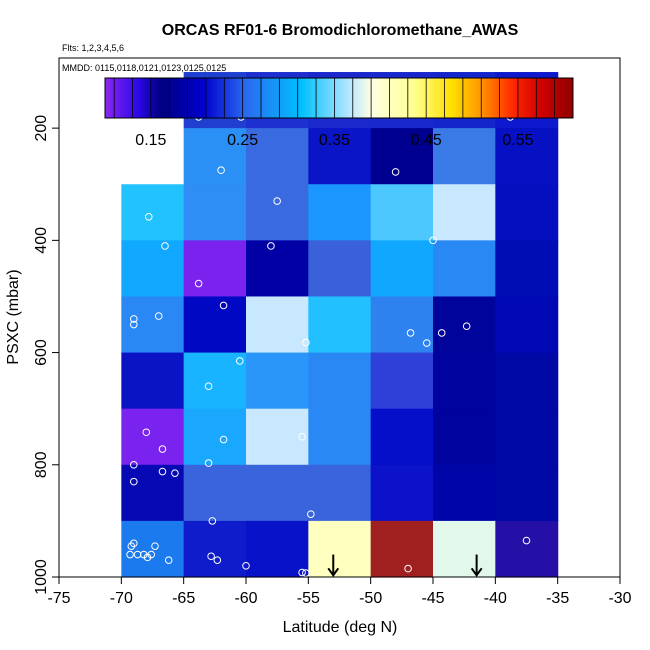 The image size is (650, 650). Describe the element at coordinates (340, 627) in the screenshot. I see `x-axis-title: Latitude (deg N)` at that location.